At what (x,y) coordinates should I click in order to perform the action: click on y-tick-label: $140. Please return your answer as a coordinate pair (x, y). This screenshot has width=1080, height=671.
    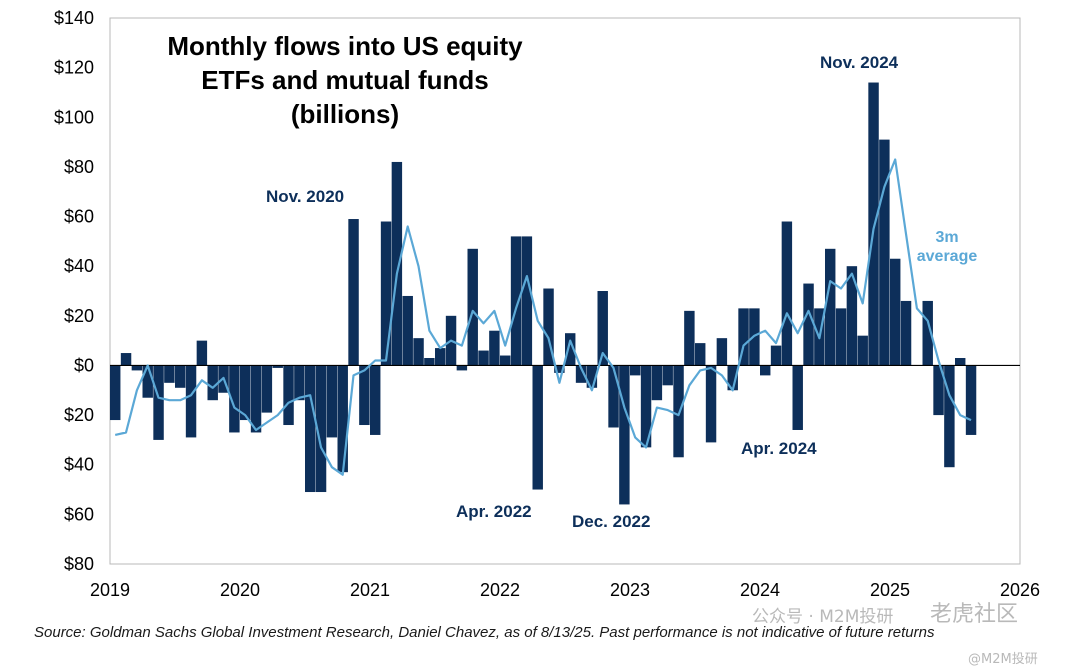
    Looking at the image, I should click on (74, 18).